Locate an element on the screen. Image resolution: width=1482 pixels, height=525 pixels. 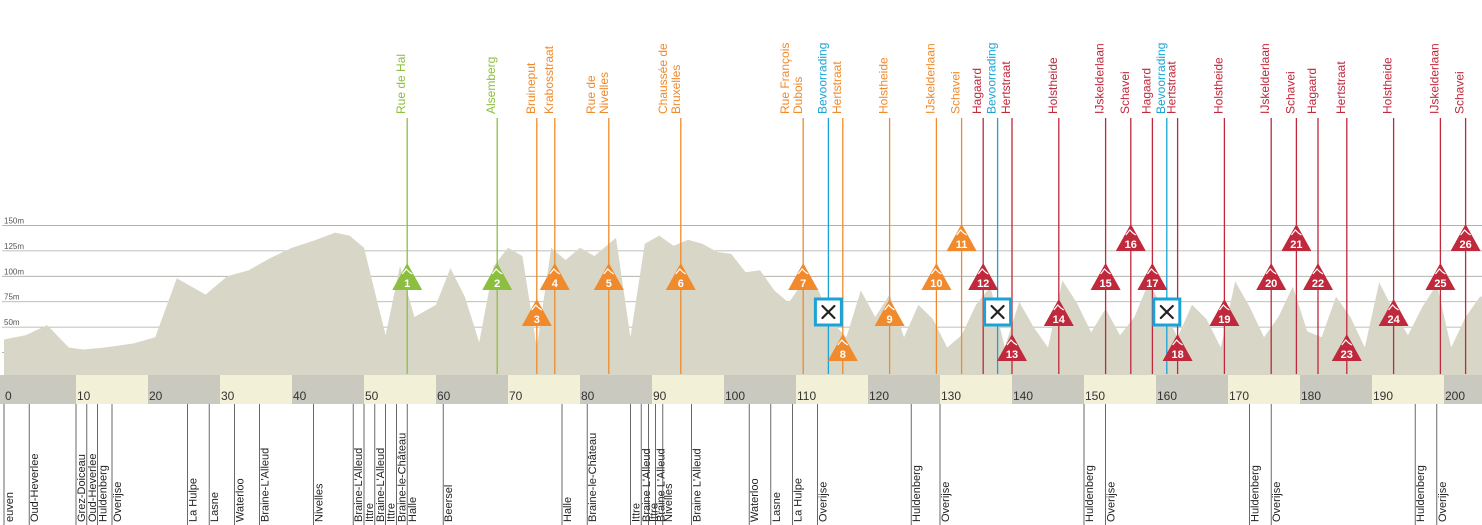
x-tick-label: 10 is located at coordinates (84, 396).